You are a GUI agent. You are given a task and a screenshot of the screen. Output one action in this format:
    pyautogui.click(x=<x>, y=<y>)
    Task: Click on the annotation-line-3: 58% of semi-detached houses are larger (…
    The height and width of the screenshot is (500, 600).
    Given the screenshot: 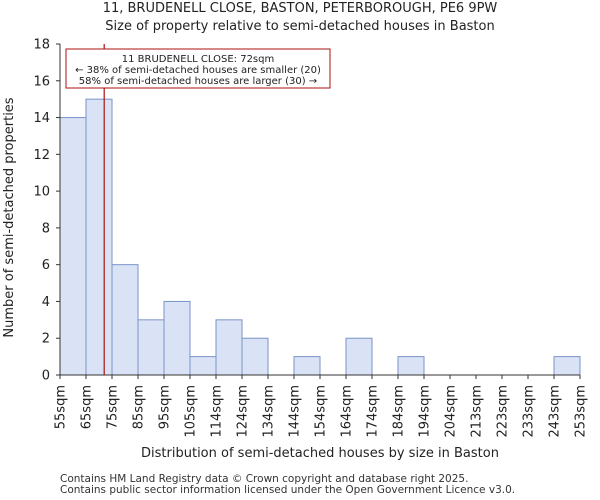 What is the action you would take?
    pyautogui.click(x=198, y=81)
    